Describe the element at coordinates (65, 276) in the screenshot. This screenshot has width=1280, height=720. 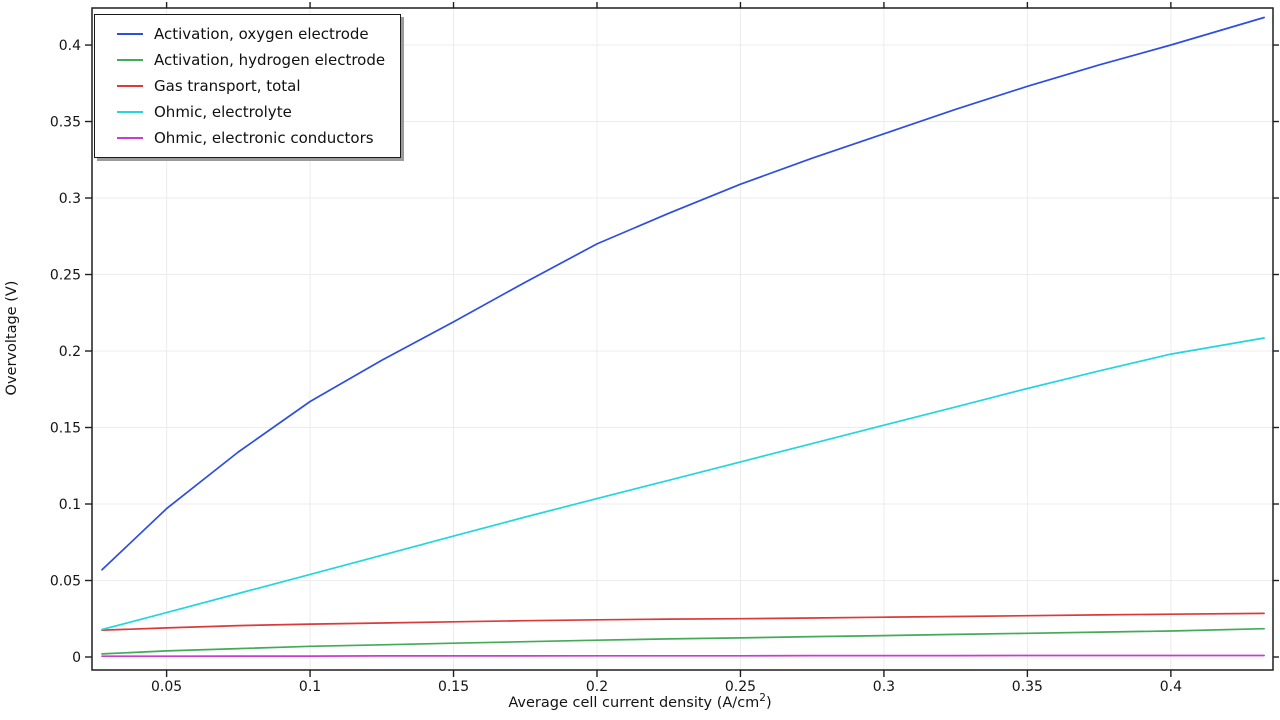
I see `y-tick-label: 0.25` at that location.